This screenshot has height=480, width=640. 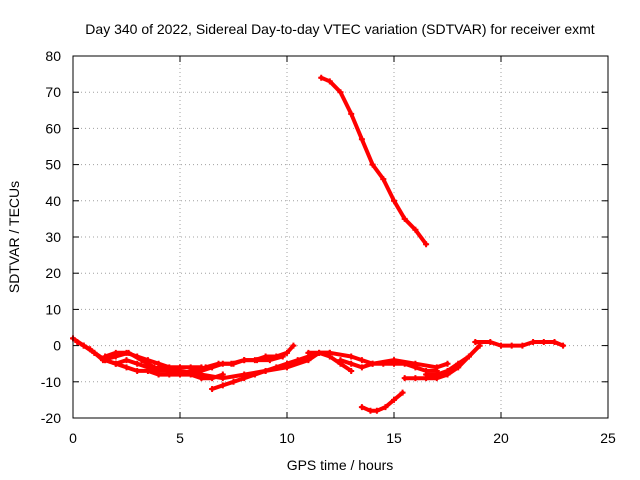 What do you see at coordinates (501, 438) in the screenshot?
I see `x-tick-label: 20` at bounding box center [501, 438].